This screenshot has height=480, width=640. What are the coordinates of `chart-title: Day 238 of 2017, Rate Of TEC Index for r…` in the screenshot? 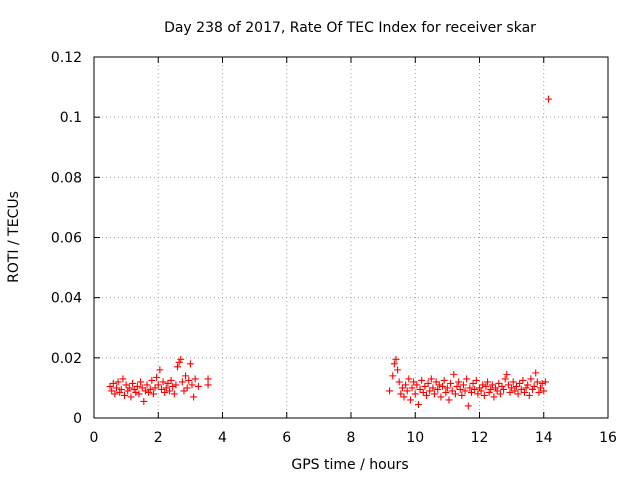 It's located at (350, 28).